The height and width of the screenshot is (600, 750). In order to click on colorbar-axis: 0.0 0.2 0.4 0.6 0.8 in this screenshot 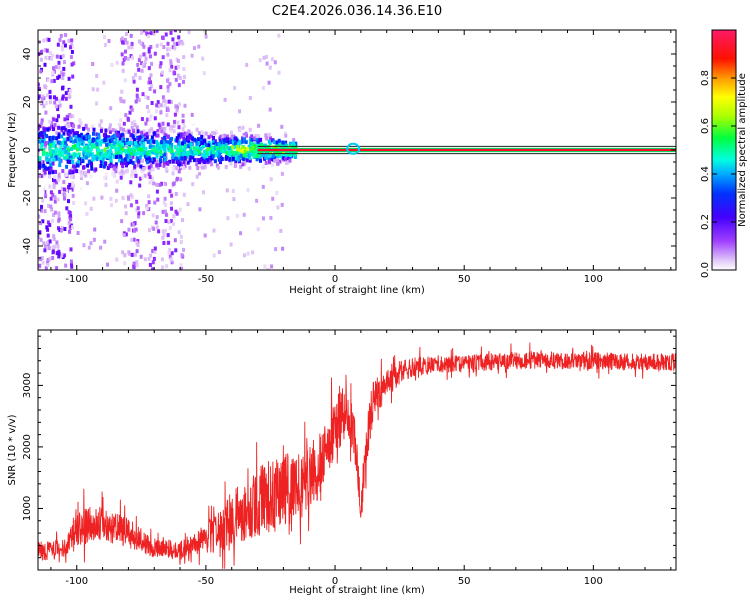, I will do `click(718, 153)`.